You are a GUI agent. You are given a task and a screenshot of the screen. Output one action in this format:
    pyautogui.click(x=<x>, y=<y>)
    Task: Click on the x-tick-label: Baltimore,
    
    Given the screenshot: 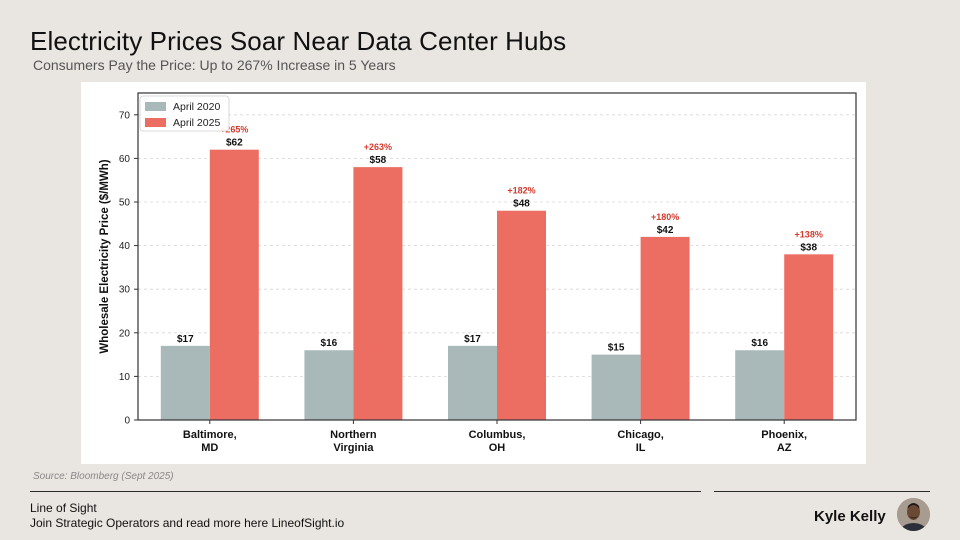 What is the action you would take?
    pyautogui.click(x=210, y=435)
    